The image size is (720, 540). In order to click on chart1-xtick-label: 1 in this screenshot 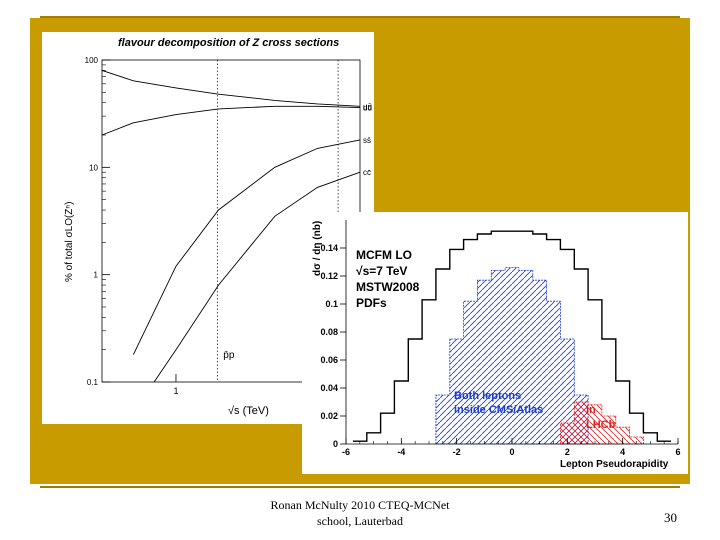, I will do `click(175, 391)`.